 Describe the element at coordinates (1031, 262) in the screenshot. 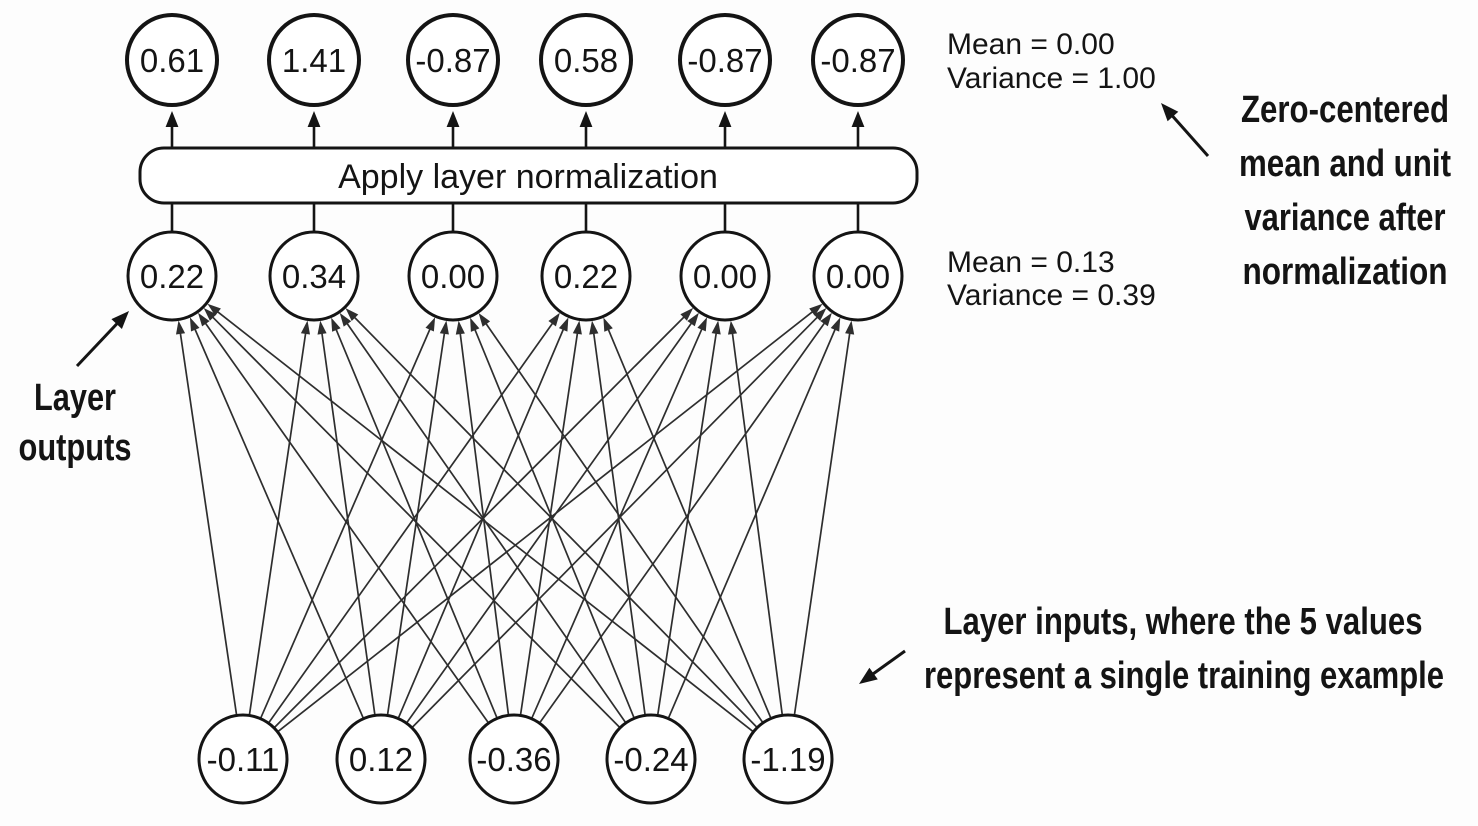

I see `svg-text: Mean = 0.13` at that location.